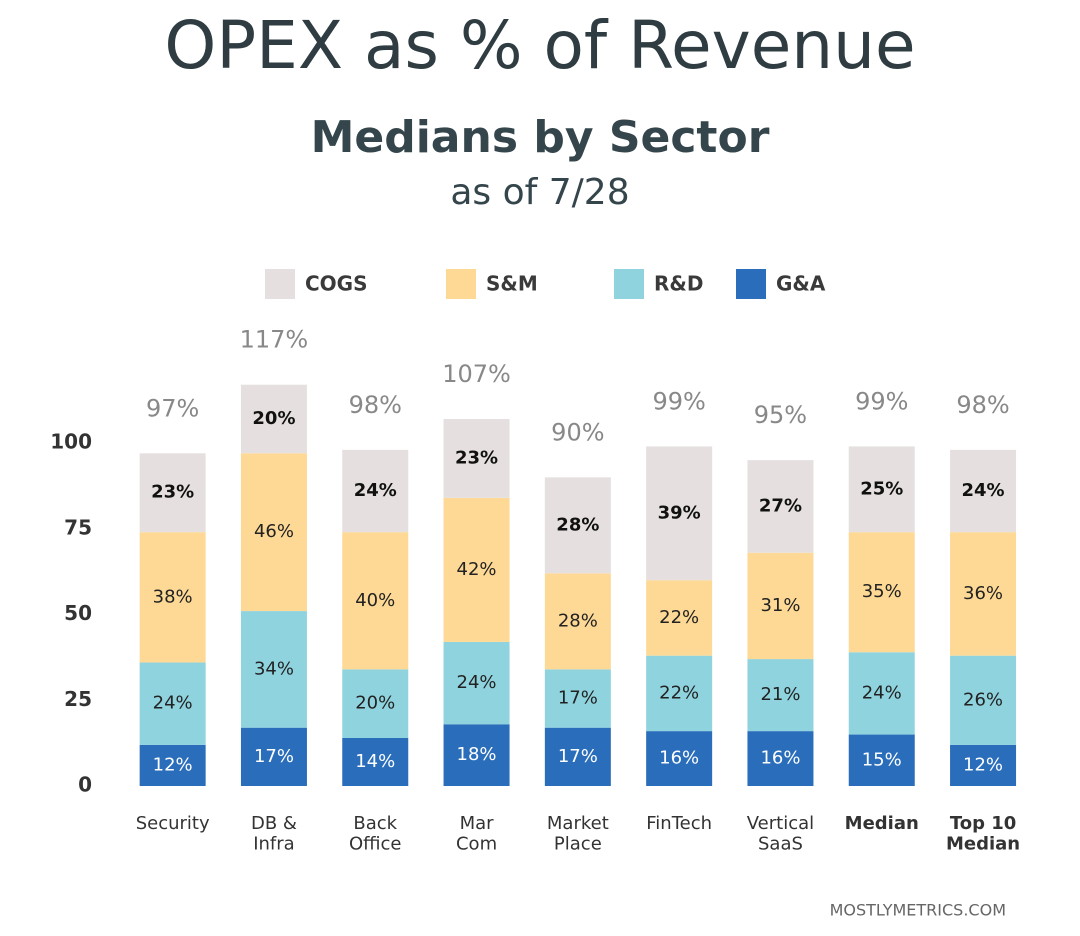 The image size is (1080, 936). I want to click on chart-subtitle: Medians by Sector, so click(540, 137).